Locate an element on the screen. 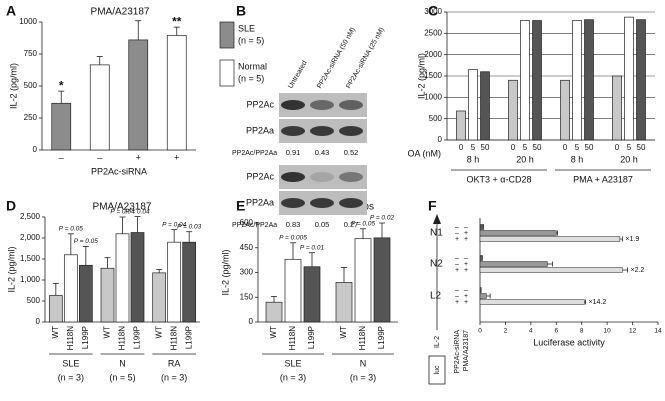  legend-note: (n = 5) is located at coordinates (251, 40).